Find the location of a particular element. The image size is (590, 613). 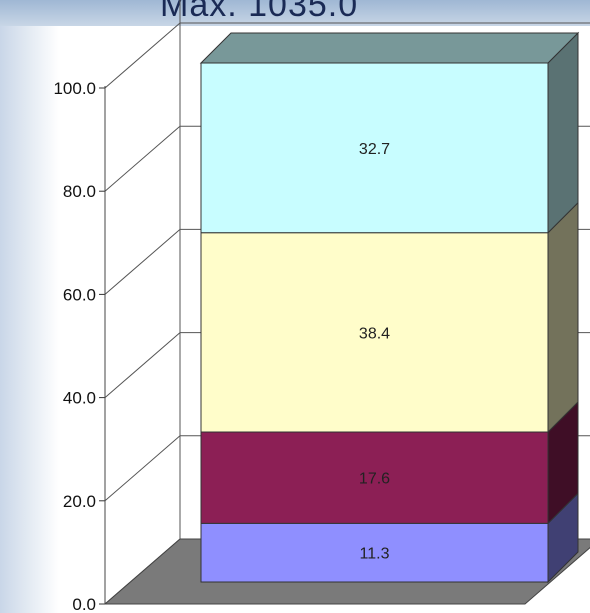

y-tick-label-5: 100.0 is located at coordinates (74, 88).